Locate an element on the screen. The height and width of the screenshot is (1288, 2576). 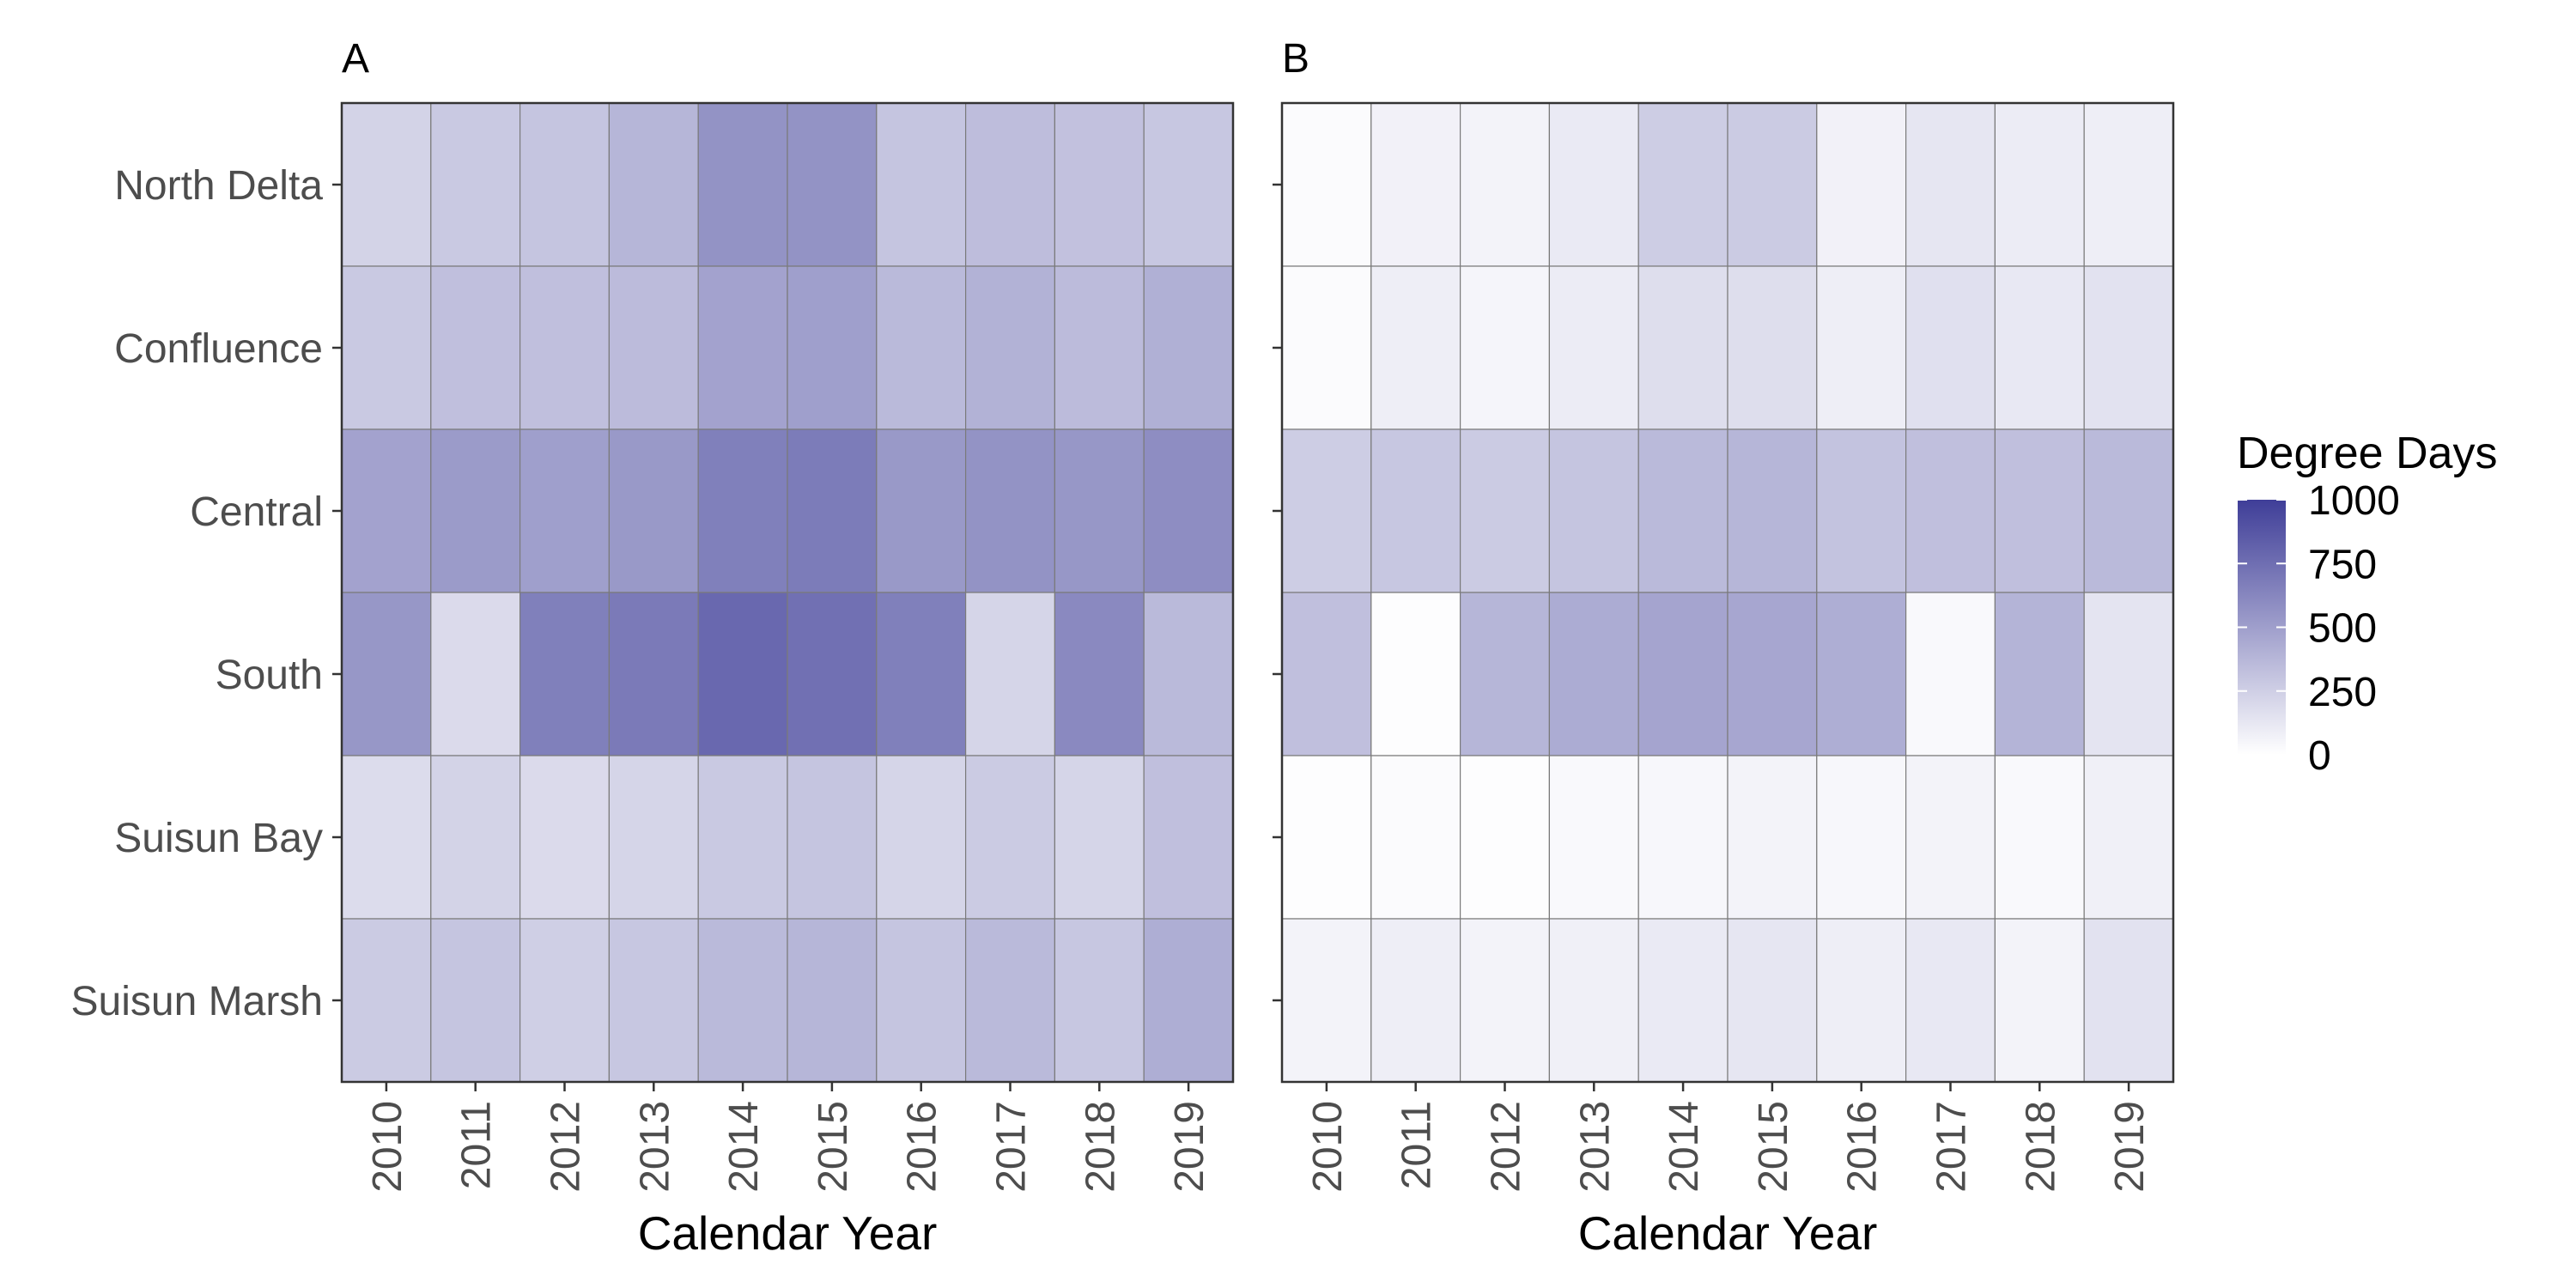
heatmap-cell-a-confluence-2015 is located at coordinates (832, 347).